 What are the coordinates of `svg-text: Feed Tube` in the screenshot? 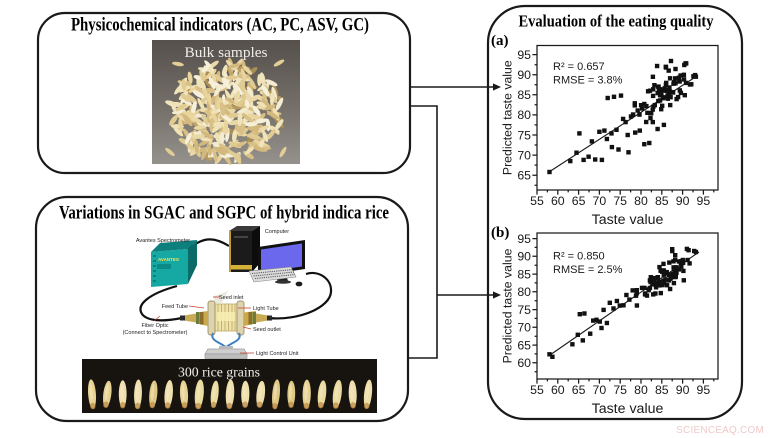 It's located at (175, 307).